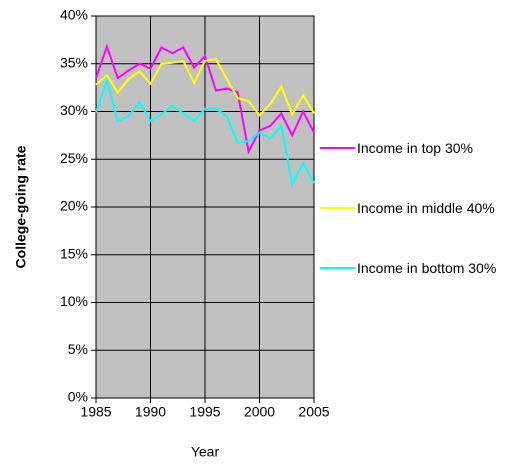  What do you see at coordinates (74, 253) in the screenshot?
I see `y-tick-label: 15%` at bounding box center [74, 253].